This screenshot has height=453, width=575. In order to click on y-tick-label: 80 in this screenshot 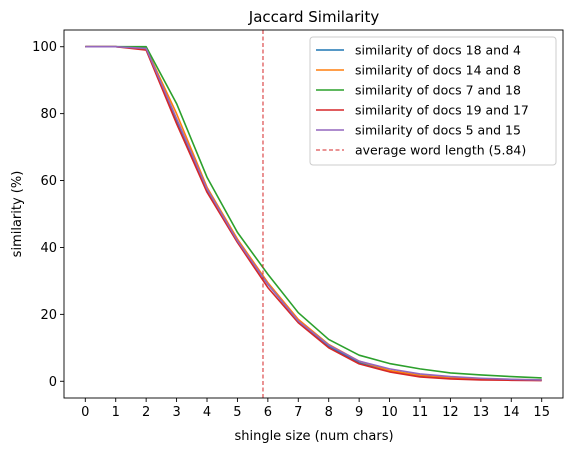, I will do `click(48, 114)`.